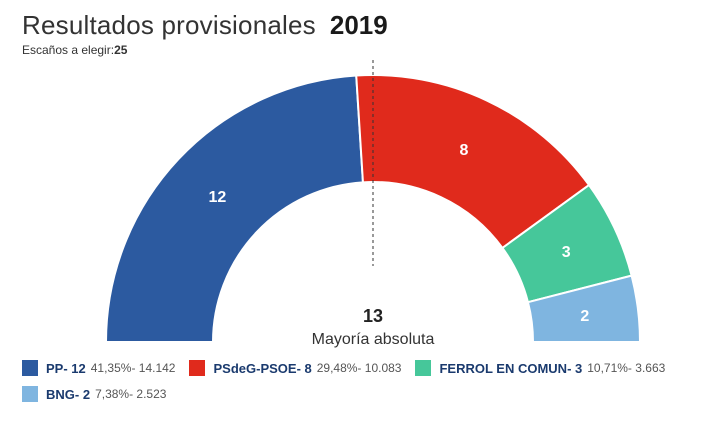  What do you see at coordinates (511, 368) in the screenshot?
I see `legend-party: FERROL EN COMUN- 3` at bounding box center [511, 368].